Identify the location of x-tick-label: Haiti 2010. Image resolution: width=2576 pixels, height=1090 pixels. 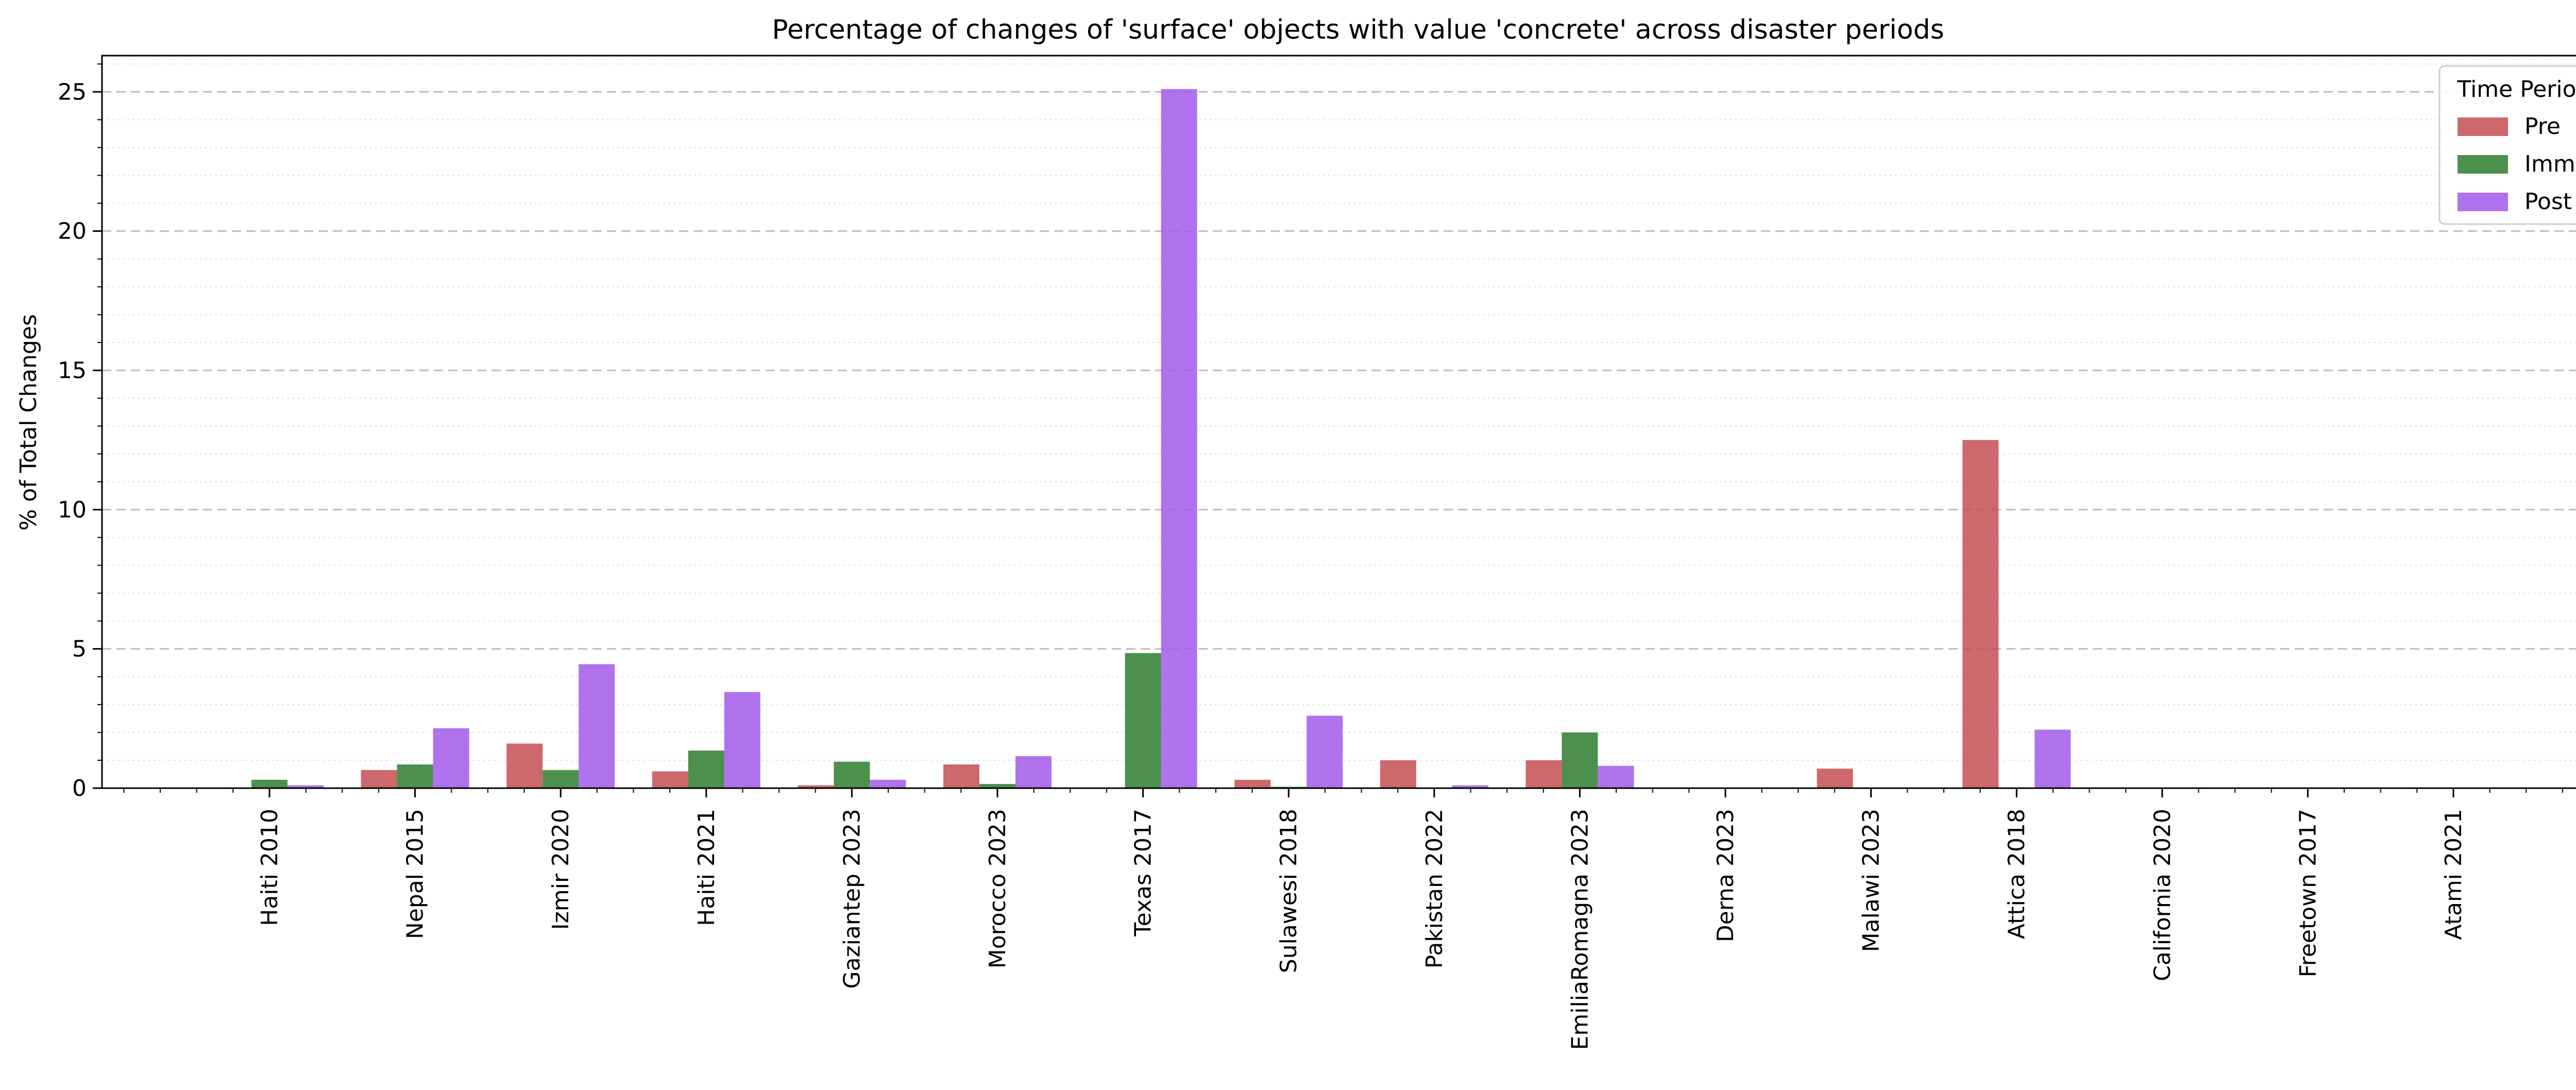
(270, 867).